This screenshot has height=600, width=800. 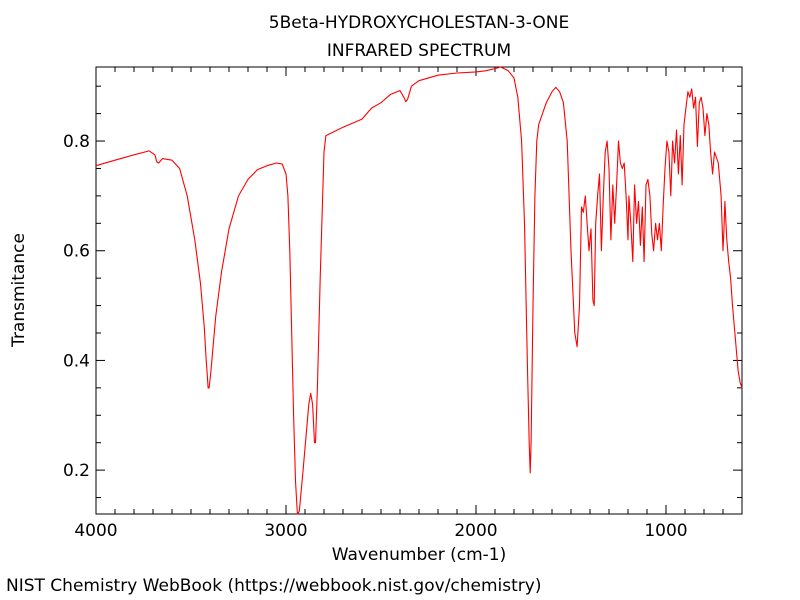 What do you see at coordinates (76, 471) in the screenshot?
I see `y-tick-label: 0.2` at bounding box center [76, 471].